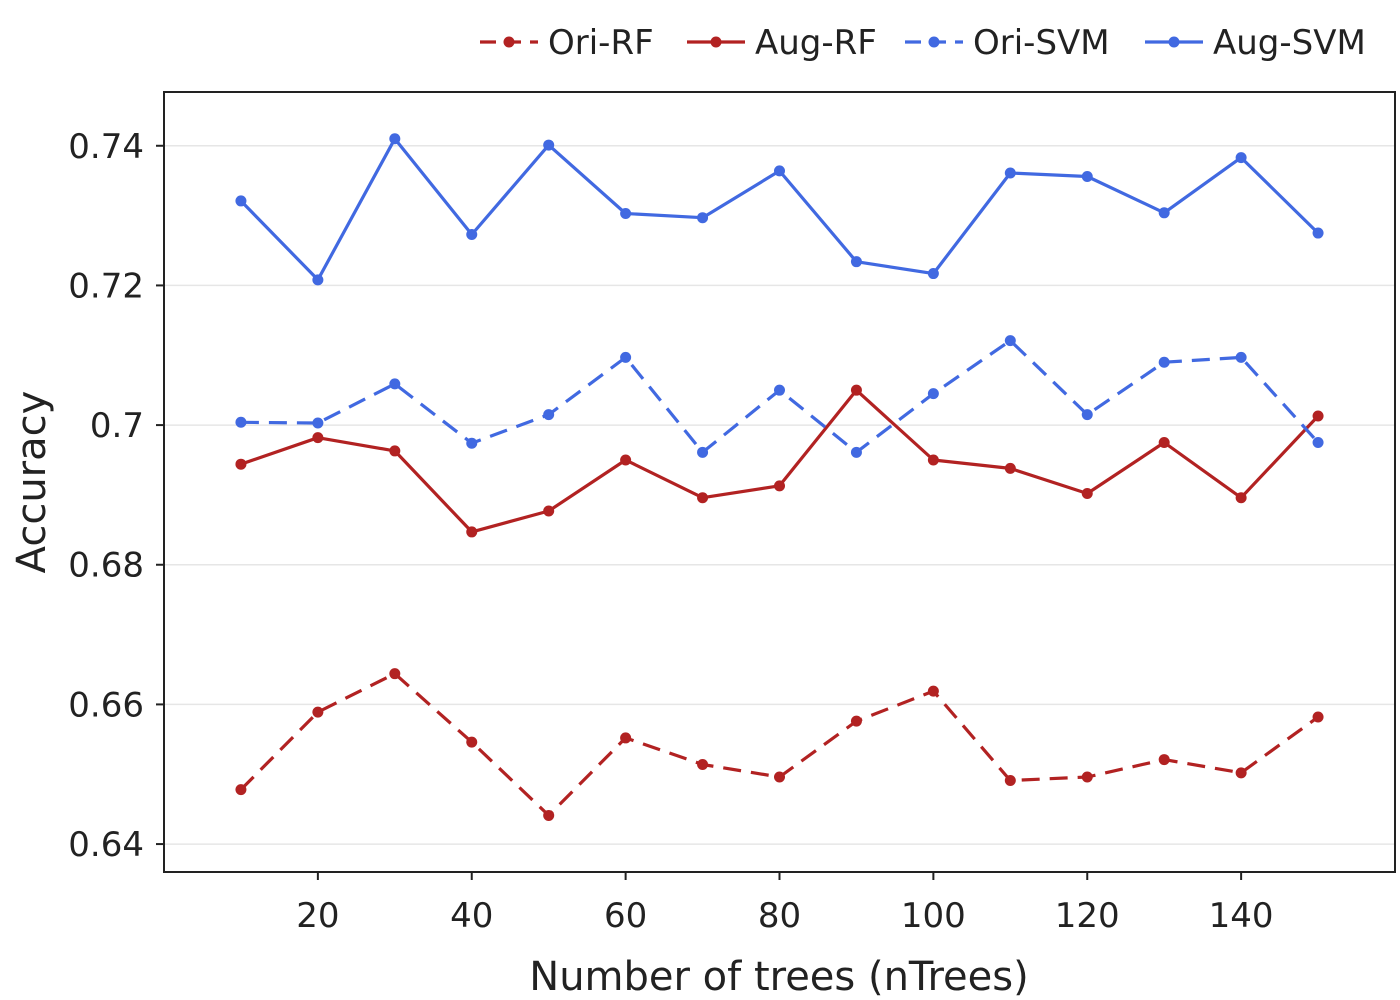 The image size is (1400, 1000). I want to click on legend-label-ori-svm: Ori-SVM, so click(1041, 43).